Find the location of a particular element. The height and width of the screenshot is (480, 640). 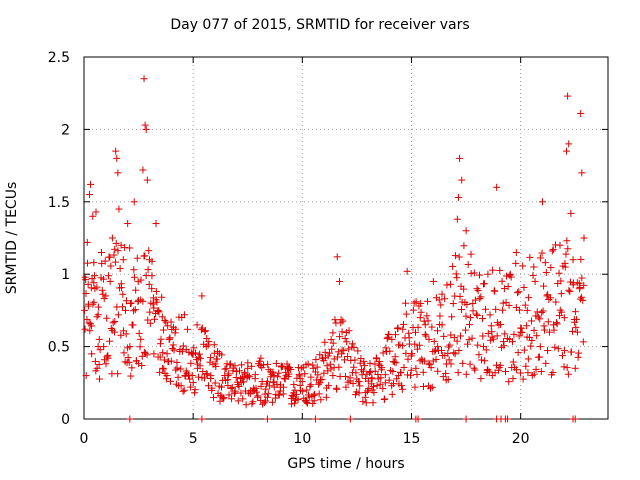

y-tick-label: 1 is located at coordinates (65, 275).